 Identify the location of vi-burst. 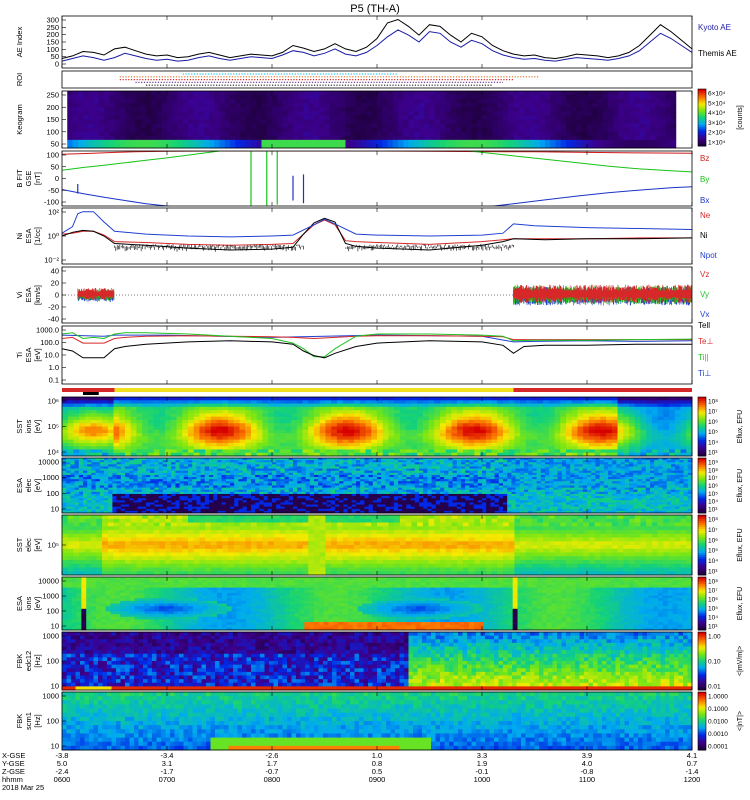
(602, 294).